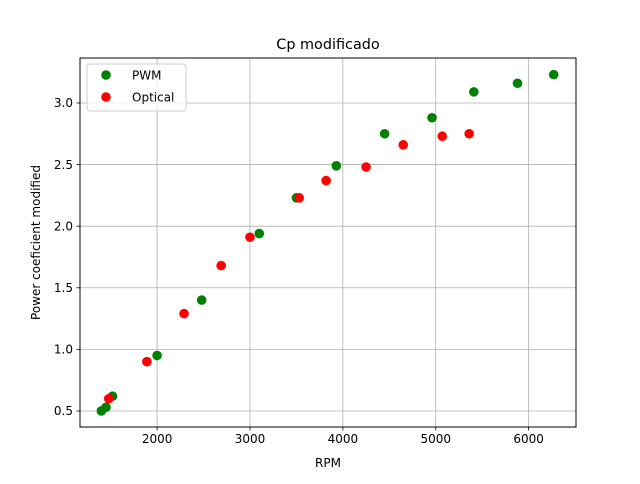 The image size is (640, 484). What do you see at coordinates (146, 75) in the screenshot?
I see `legend-label: PWM` at bounding box center [146, 75].